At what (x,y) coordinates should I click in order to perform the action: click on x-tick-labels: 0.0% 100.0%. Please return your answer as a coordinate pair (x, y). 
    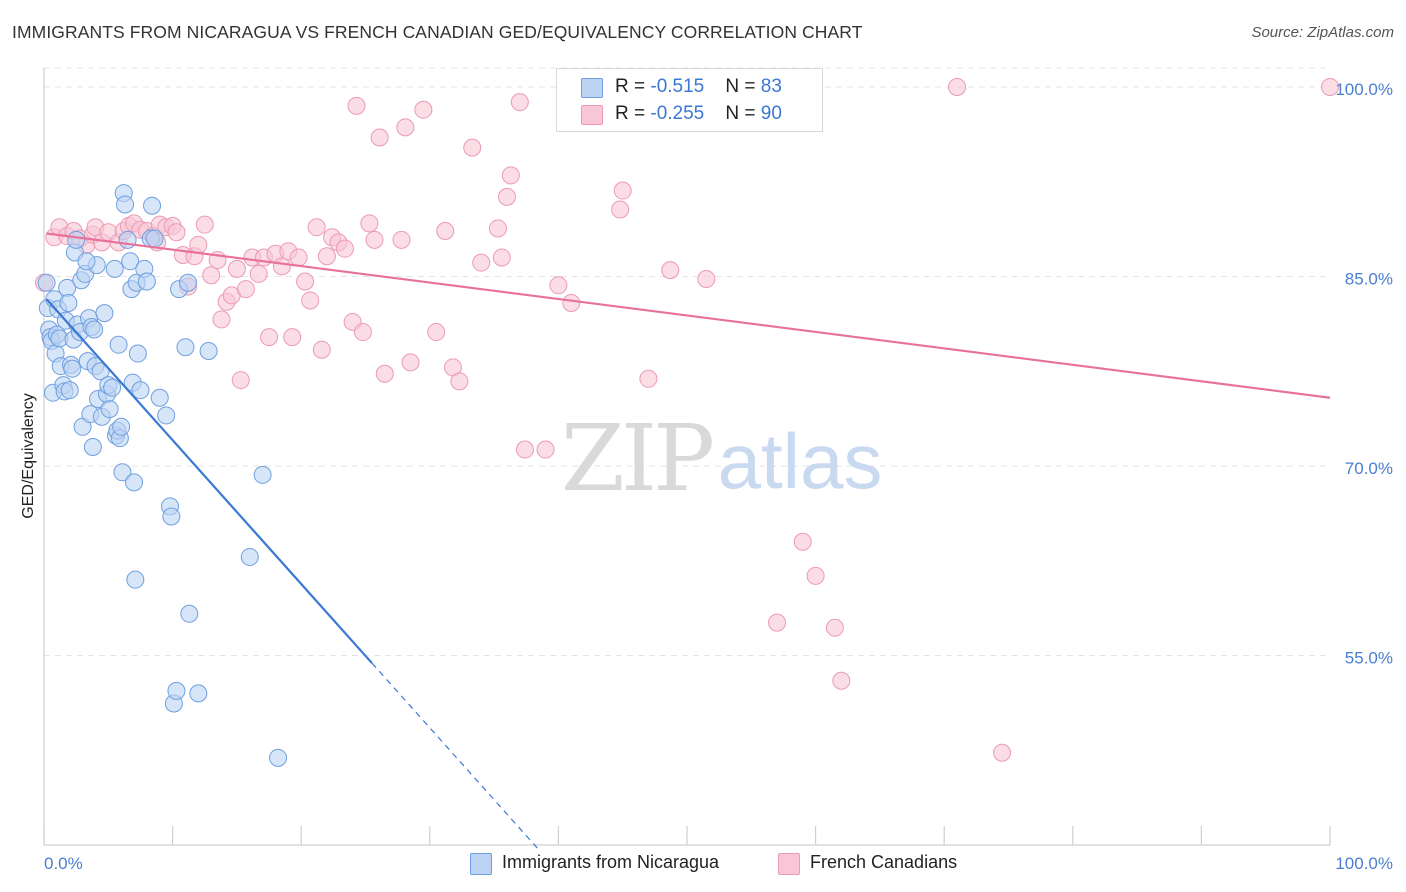
    Looking at the image, I should click on (718, 863).